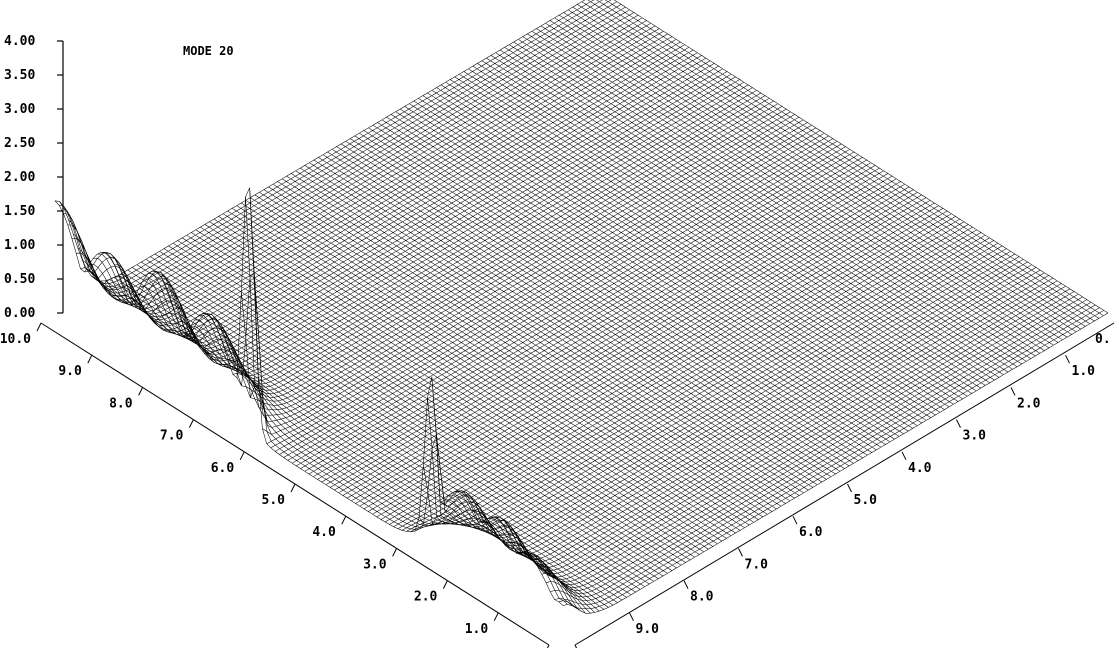 This screenshot has height=648, width=1119. What do you see at coordinates (426, 597) in the screenshot?
I see `left-tick-label: 2.0` at bounding box center [426, 597].